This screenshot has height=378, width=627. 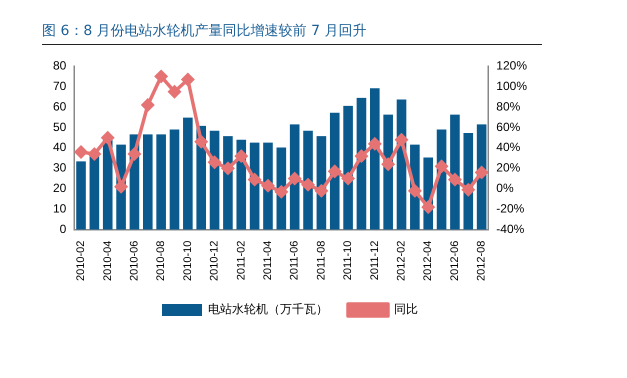 I want to click on x-tick-label: 2011-12, so click(x=374, y=260).